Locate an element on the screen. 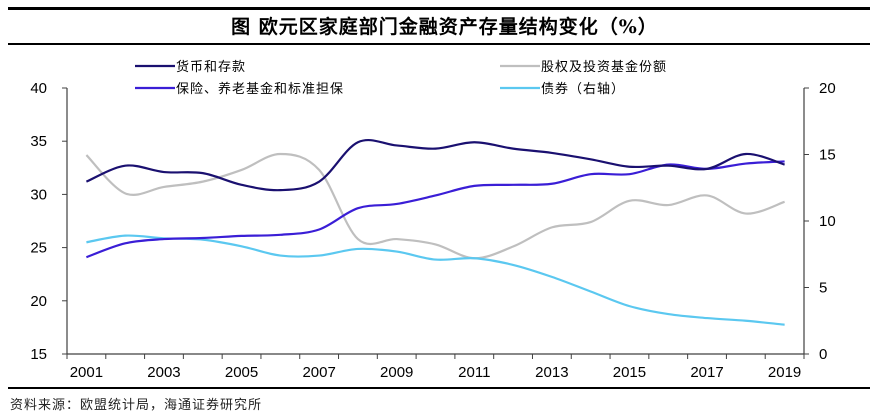 This screenshot has height=420, width=889. x-tick-label: 2003 is located at coordinates (163, 372).